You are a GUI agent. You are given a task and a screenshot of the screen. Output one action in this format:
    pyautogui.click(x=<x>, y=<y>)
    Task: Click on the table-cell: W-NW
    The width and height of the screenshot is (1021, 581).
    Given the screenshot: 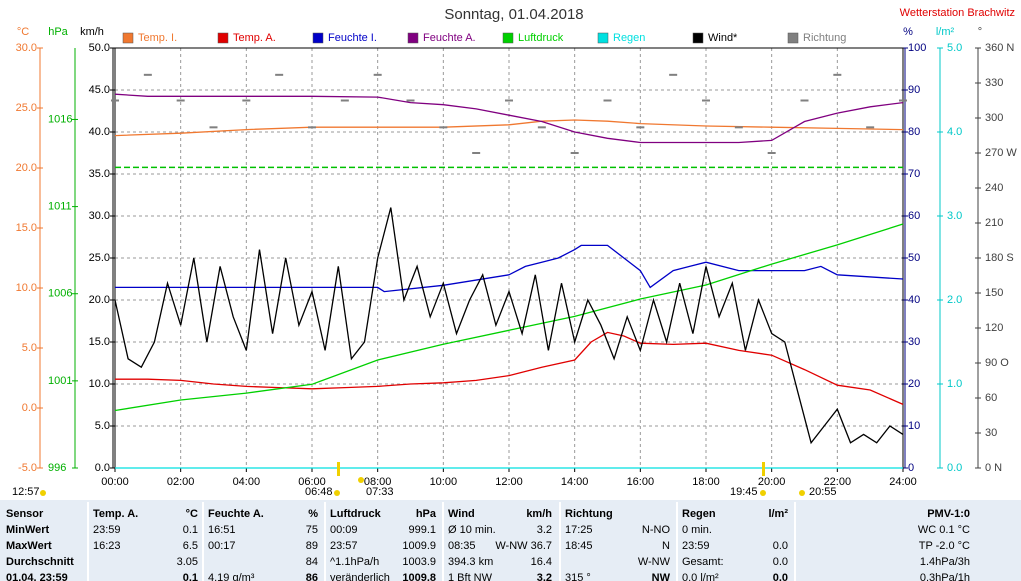 What is the action you would take?
    pyautogui.click(x=654, y=562)
    